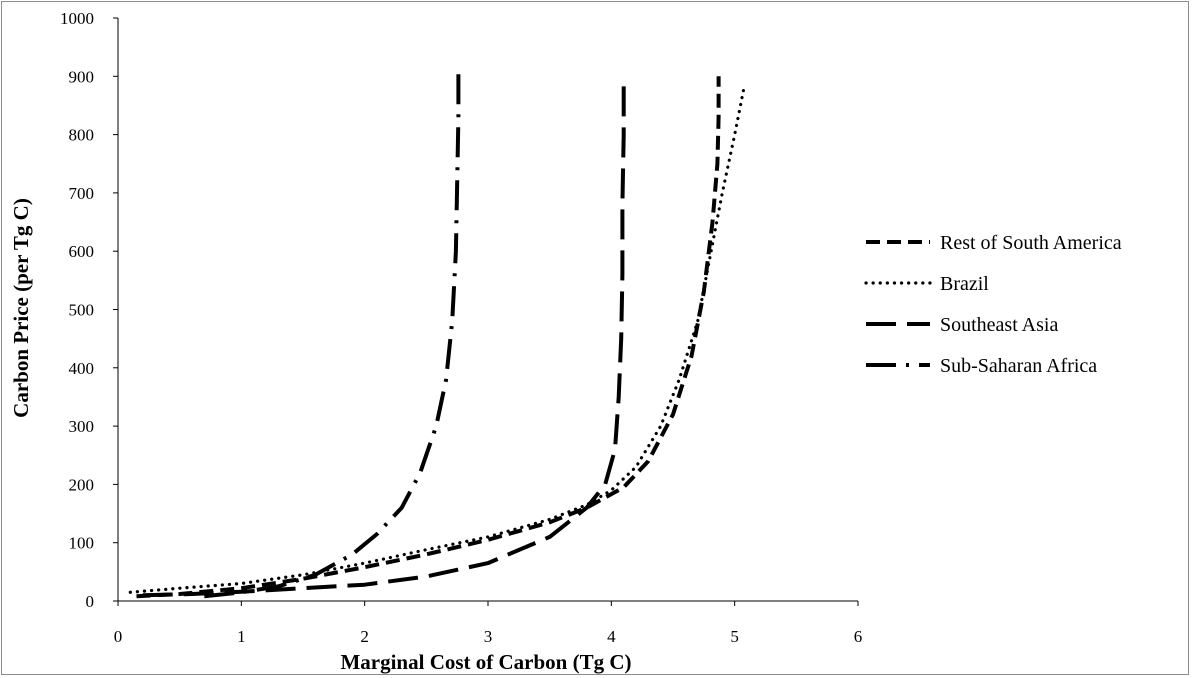 The width and height of the screenshot is (1192, 678). I want to click on x-tick-label: 4, so click(611, 636).